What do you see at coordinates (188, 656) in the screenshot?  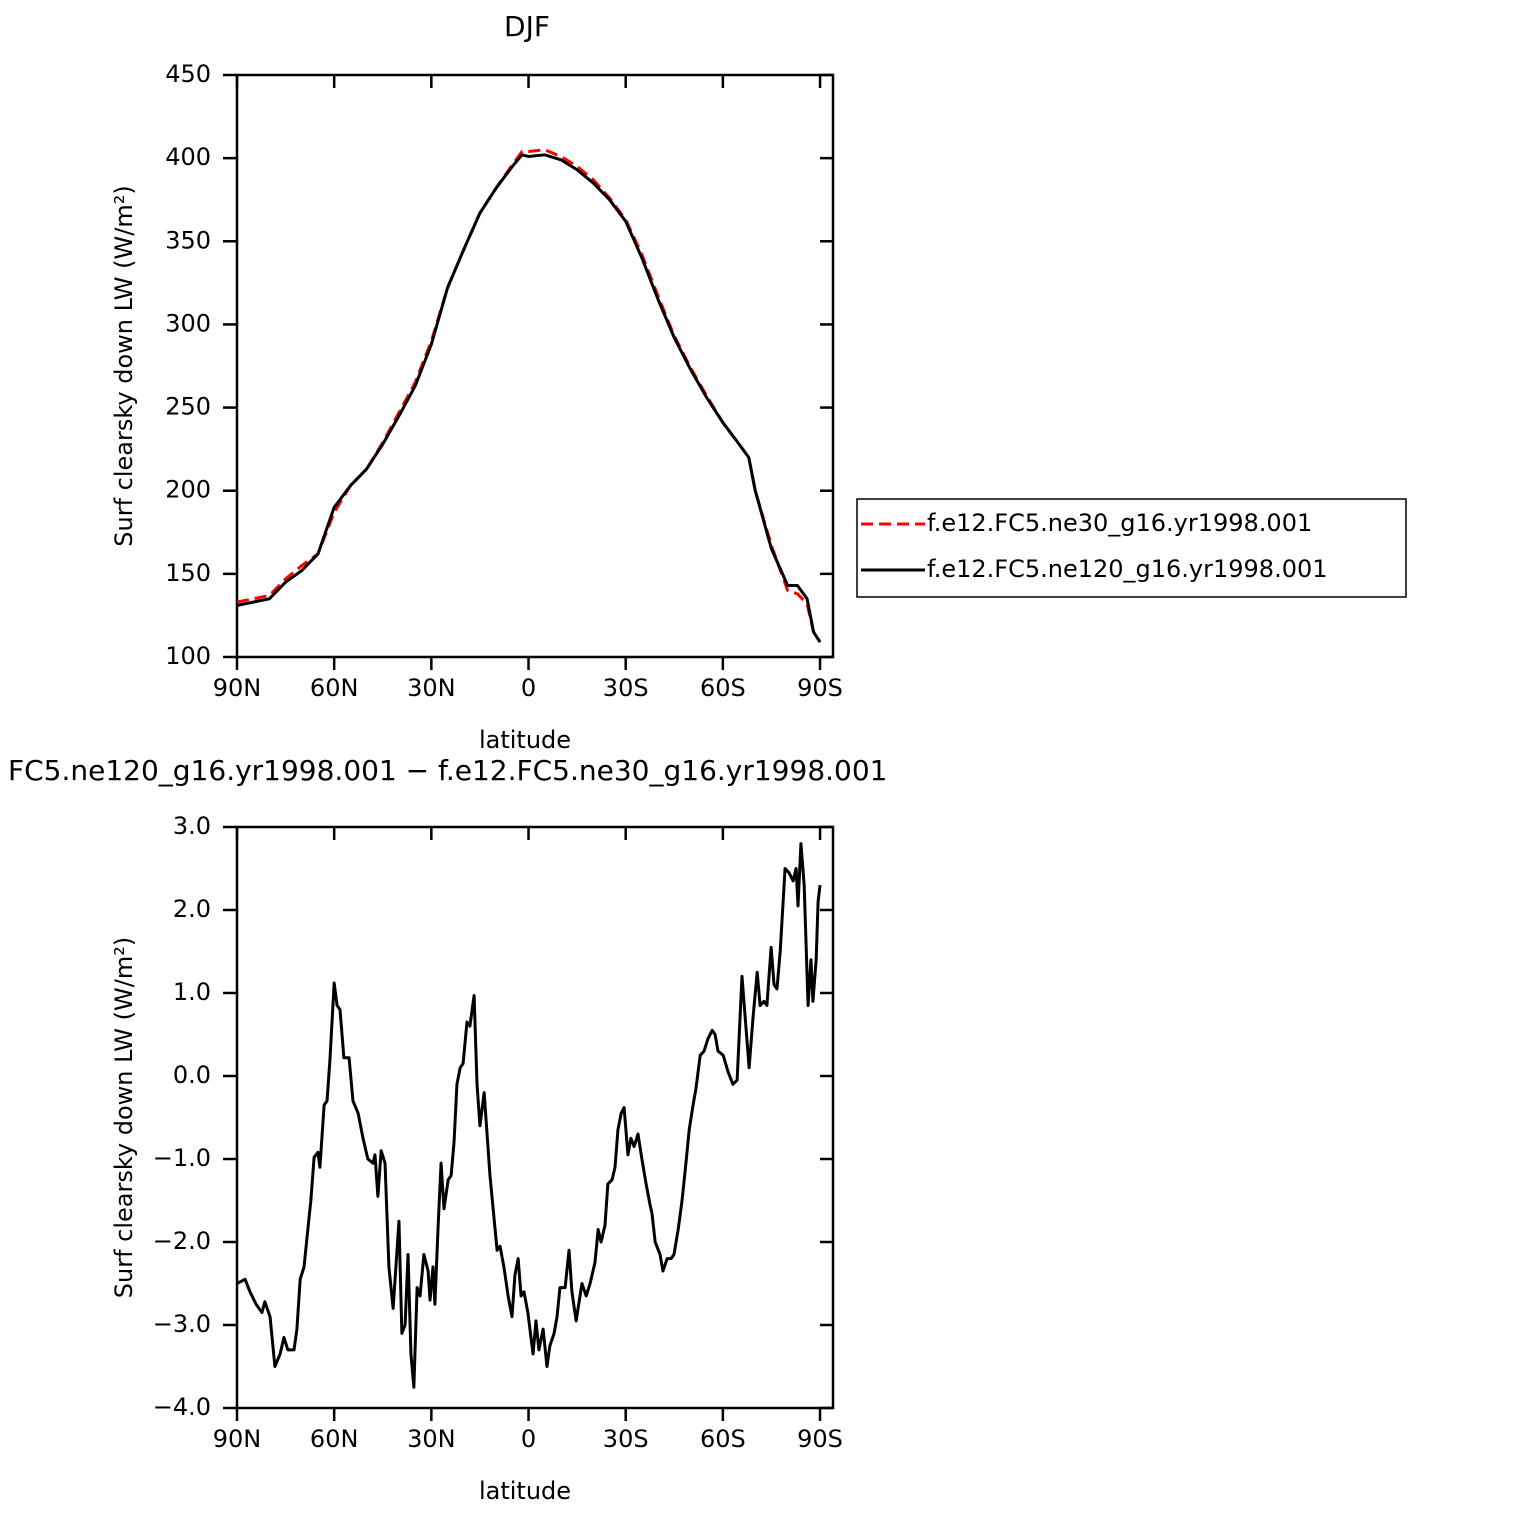 I see `y-tick-label: 100` at bounding box center [188, 656].